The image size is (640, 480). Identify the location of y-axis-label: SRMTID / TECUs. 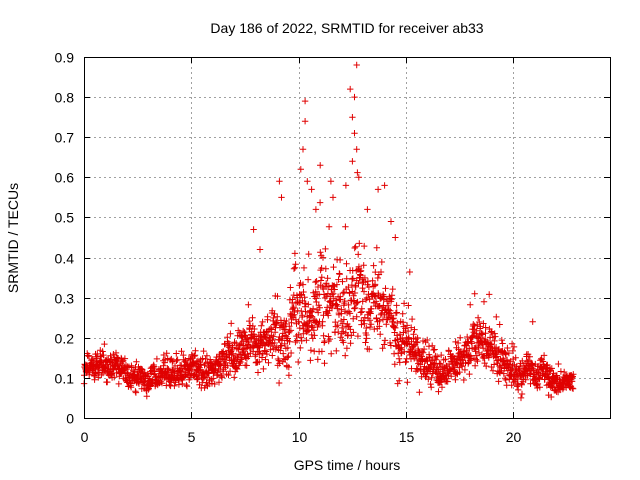
(13, 238).